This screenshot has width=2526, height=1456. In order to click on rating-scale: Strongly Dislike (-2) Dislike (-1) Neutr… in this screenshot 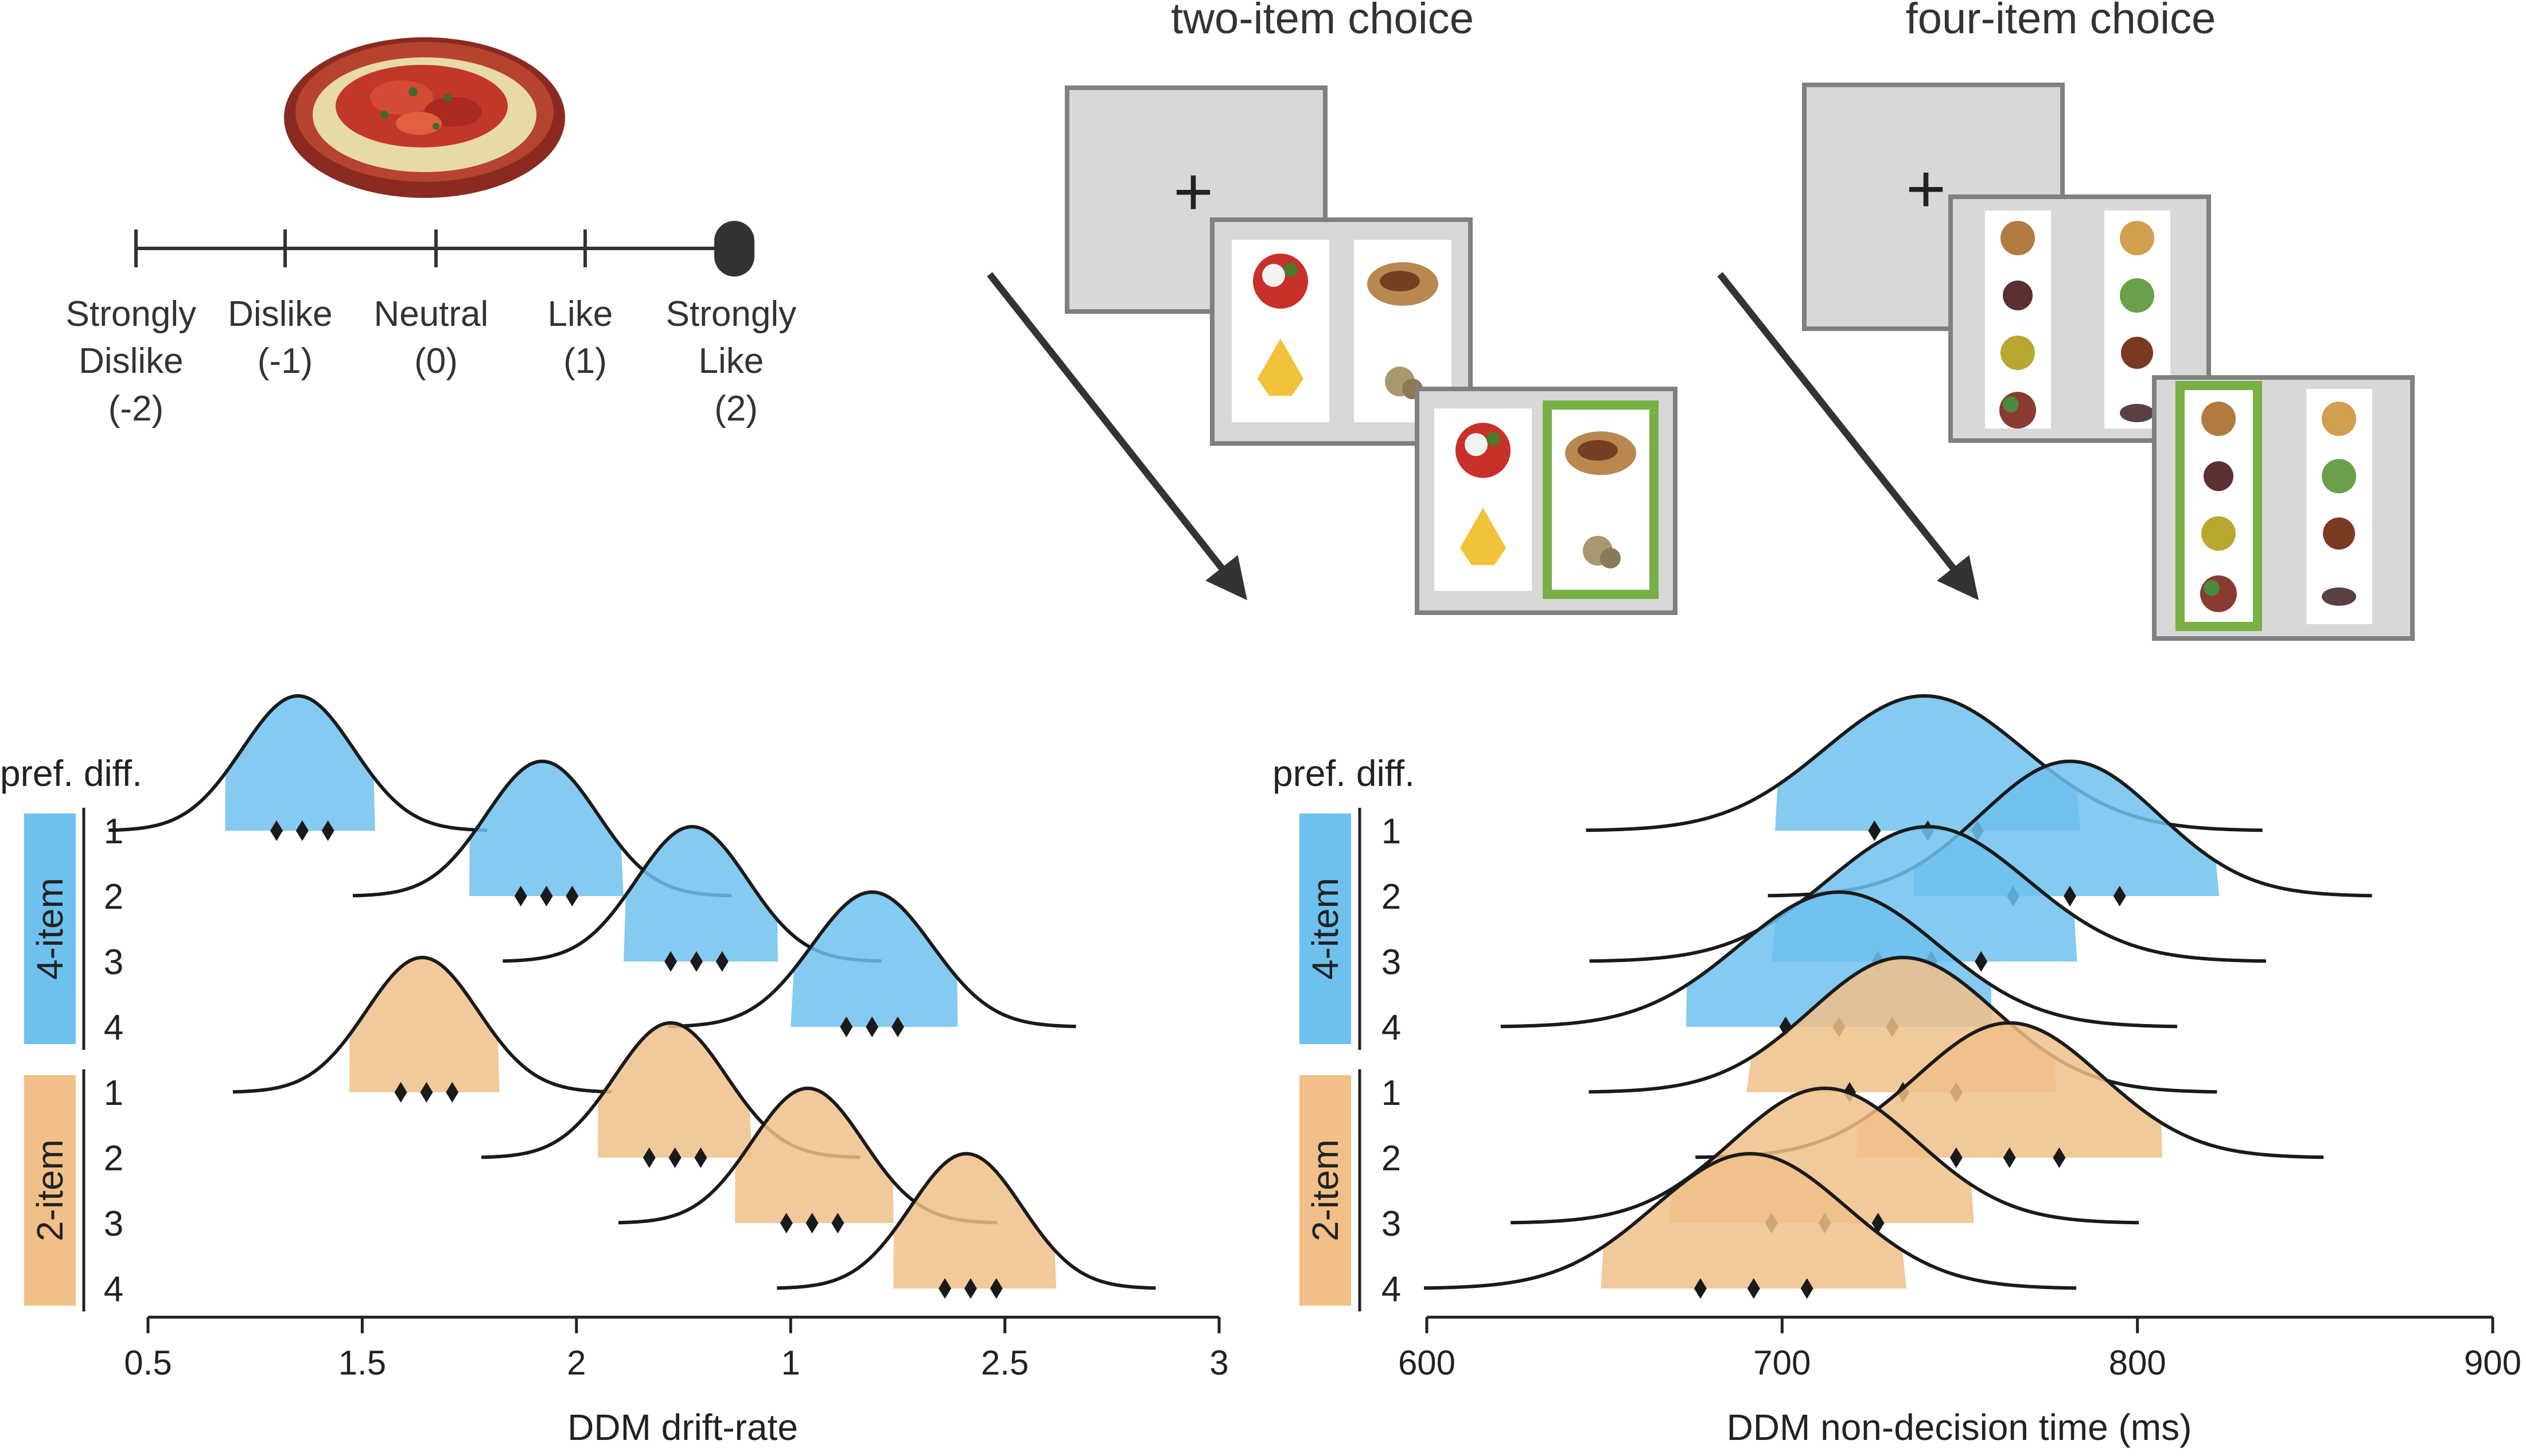, I will do `click(436, 325)`.